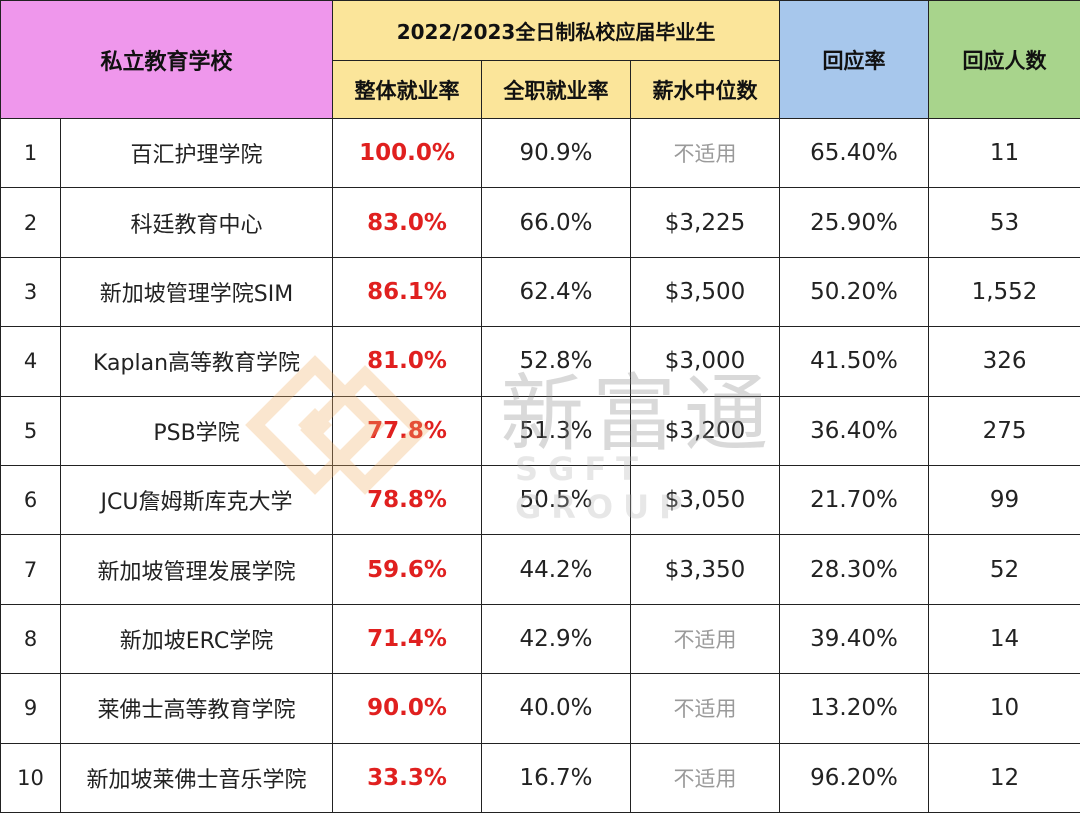 This screenshot has height=828, width=1080. What do you see at coordinates (30, 361) in the screenshot?
I see `row-index: 4` at bounding box center [30, 361].